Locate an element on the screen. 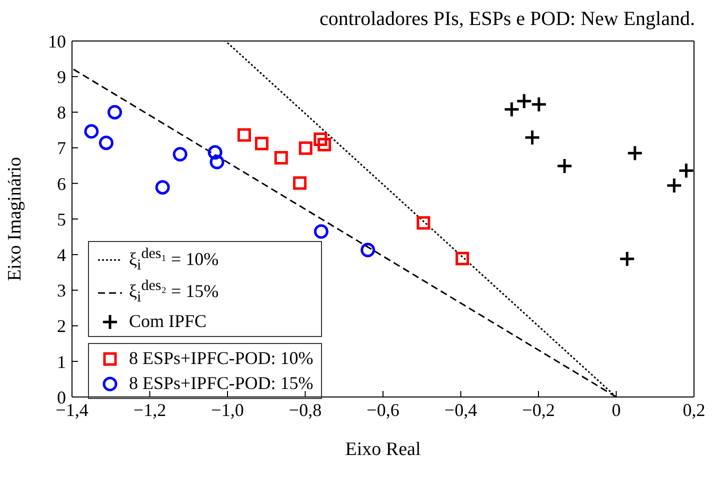 This screenshot has height=477, width=715. y-tick-label: 8 is located at coordinates (61, 112).